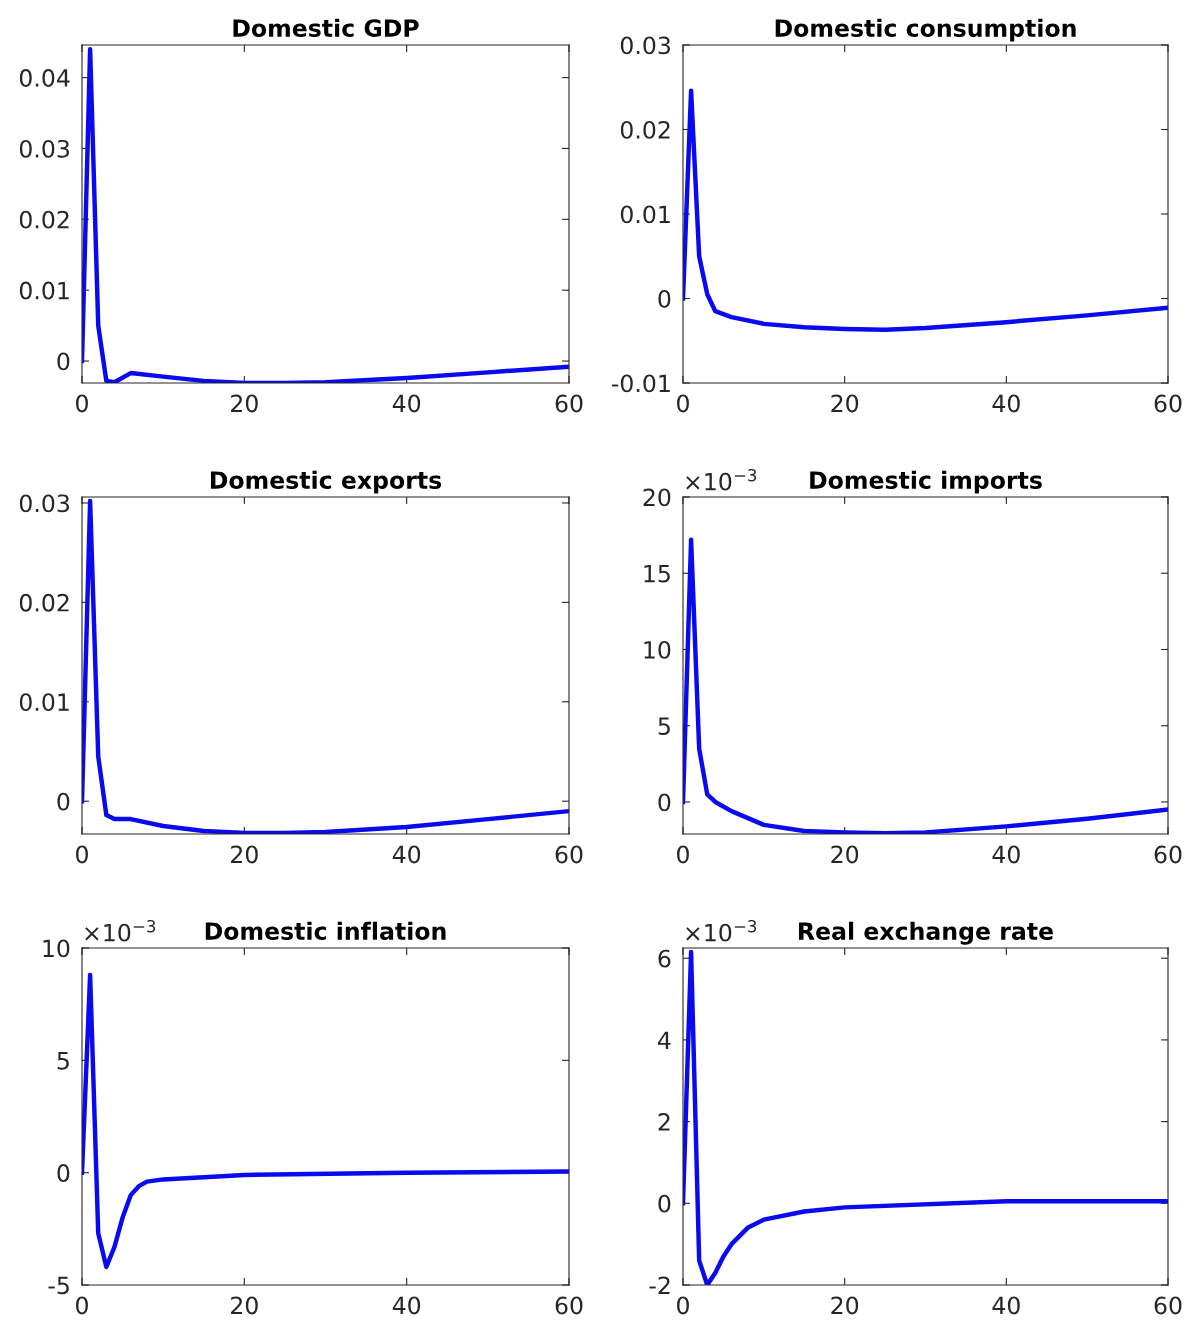 This screenshot has height=1336, width=1194. I want to click on y-tick-label: 4, so click(664, 1040).